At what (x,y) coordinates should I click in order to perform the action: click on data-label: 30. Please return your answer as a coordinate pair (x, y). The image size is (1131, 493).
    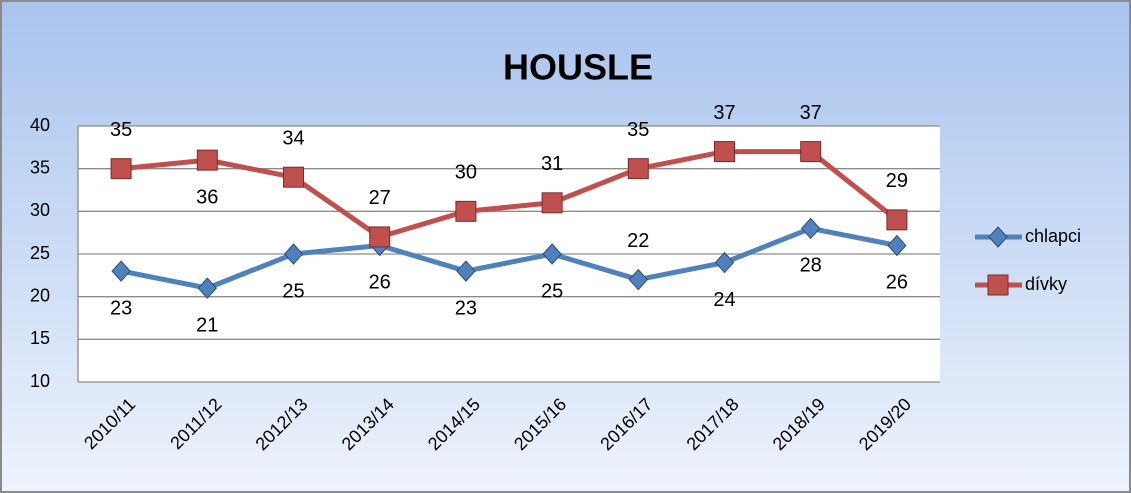
    Looking at the image, I should click on (466, 173).